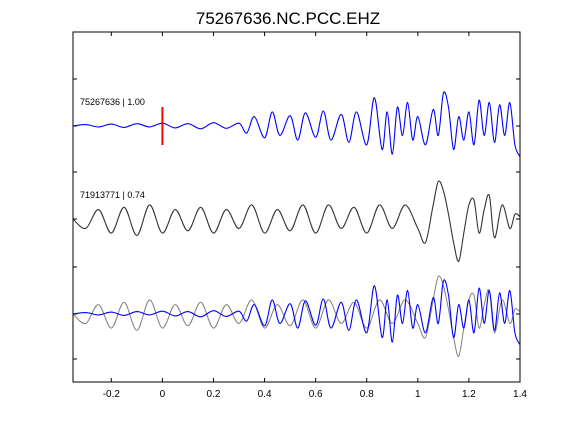 This screenshot has height=432, width=576. Describe the element at coordinates (469, 394) in the screenshot. I see `x-tick-label: 1.2` at that location.